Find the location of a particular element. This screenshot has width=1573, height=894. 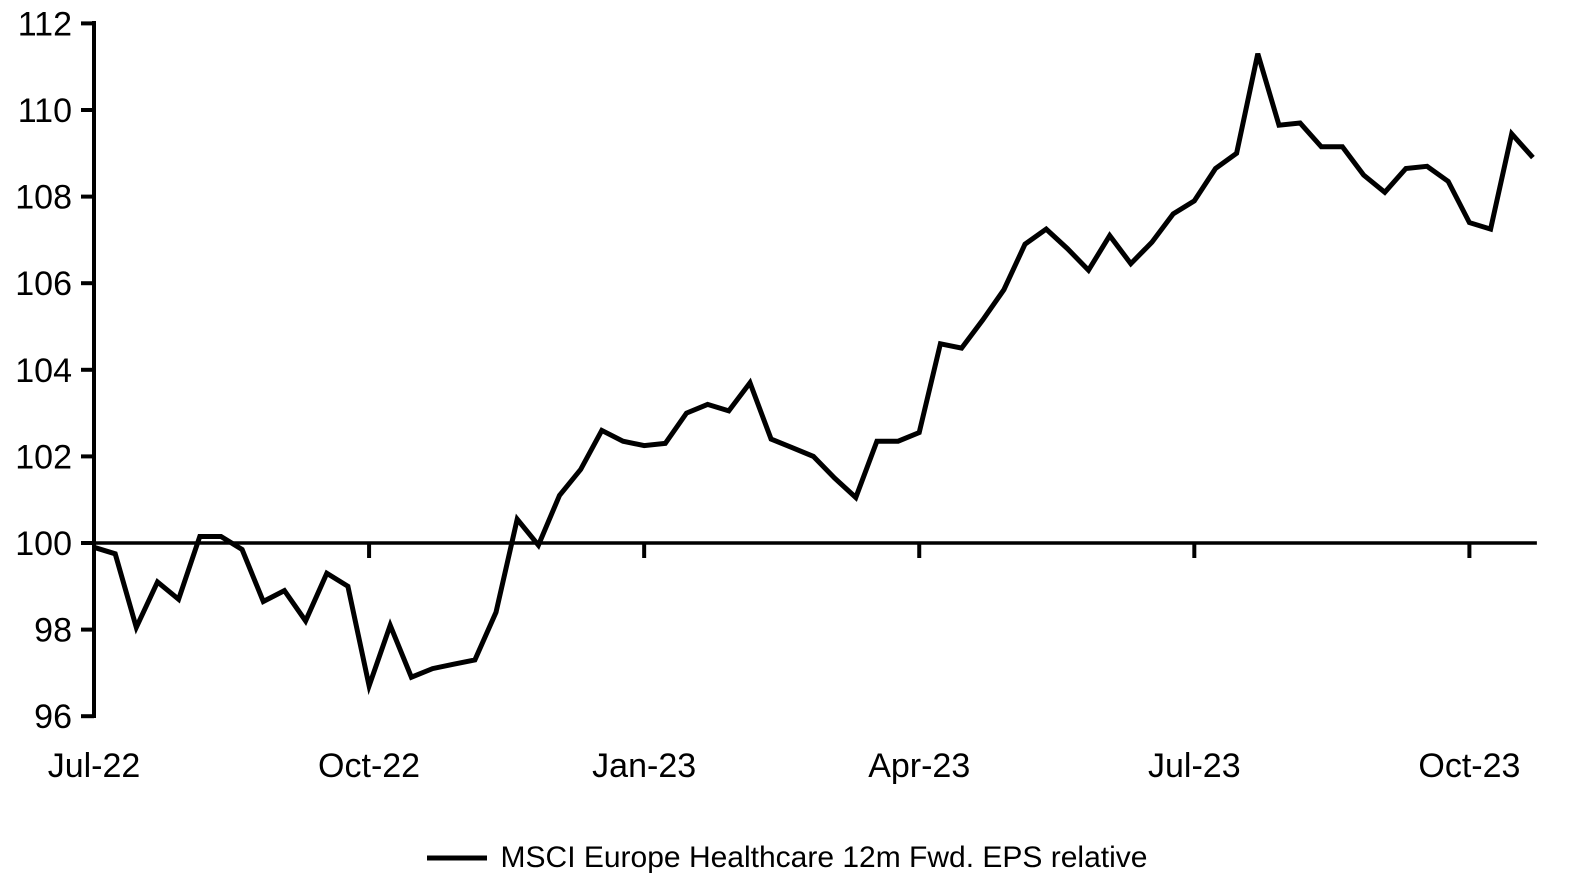

y-tick-label: 102 is located at coordinates (43, 457).